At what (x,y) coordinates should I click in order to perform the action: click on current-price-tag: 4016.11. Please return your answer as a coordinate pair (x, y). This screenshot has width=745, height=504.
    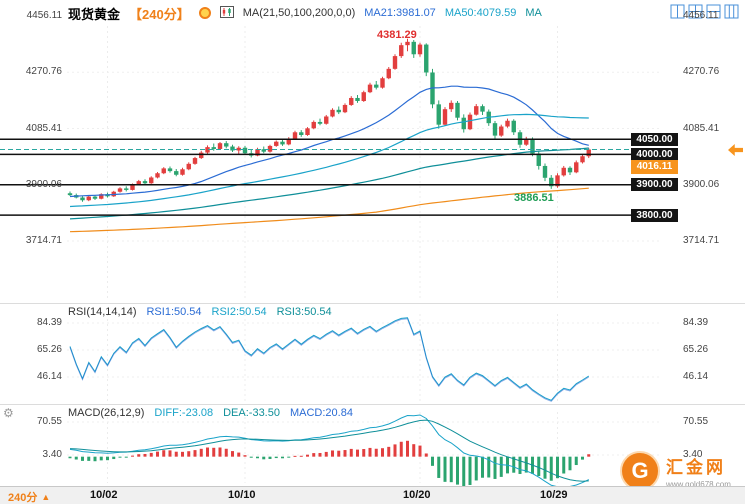
    Looking at the image, I should click on (654, 167).